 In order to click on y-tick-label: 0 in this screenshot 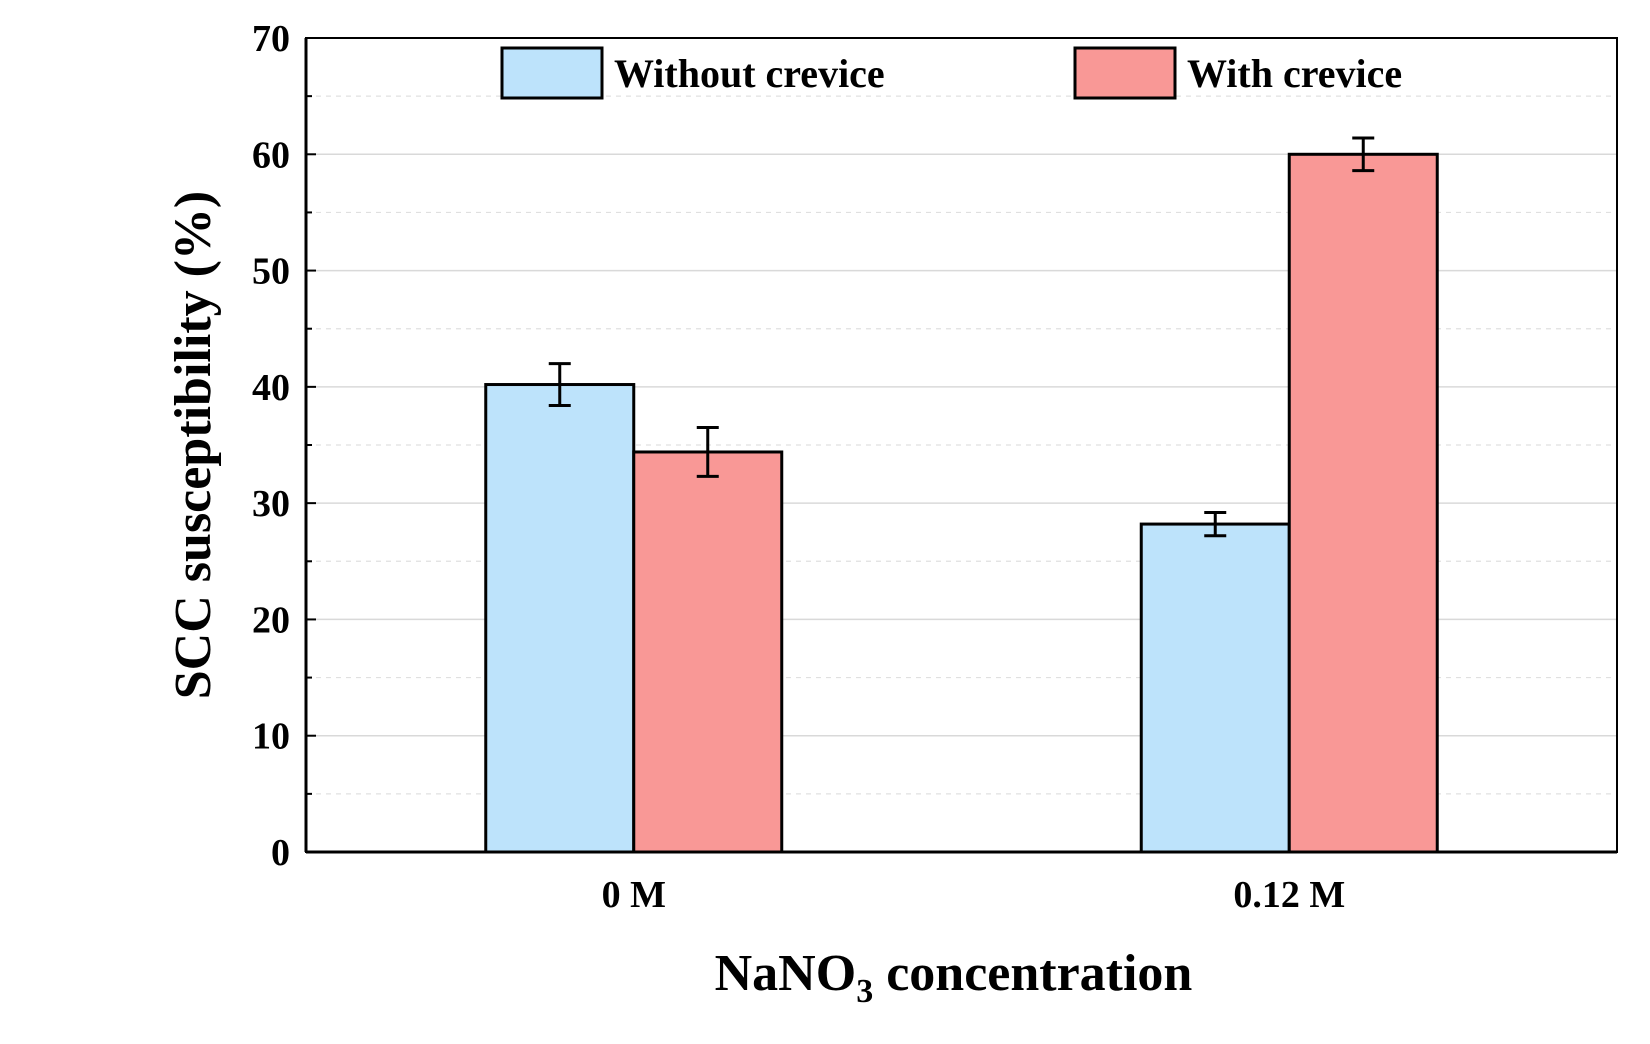, I will do `click(280, 853)`.